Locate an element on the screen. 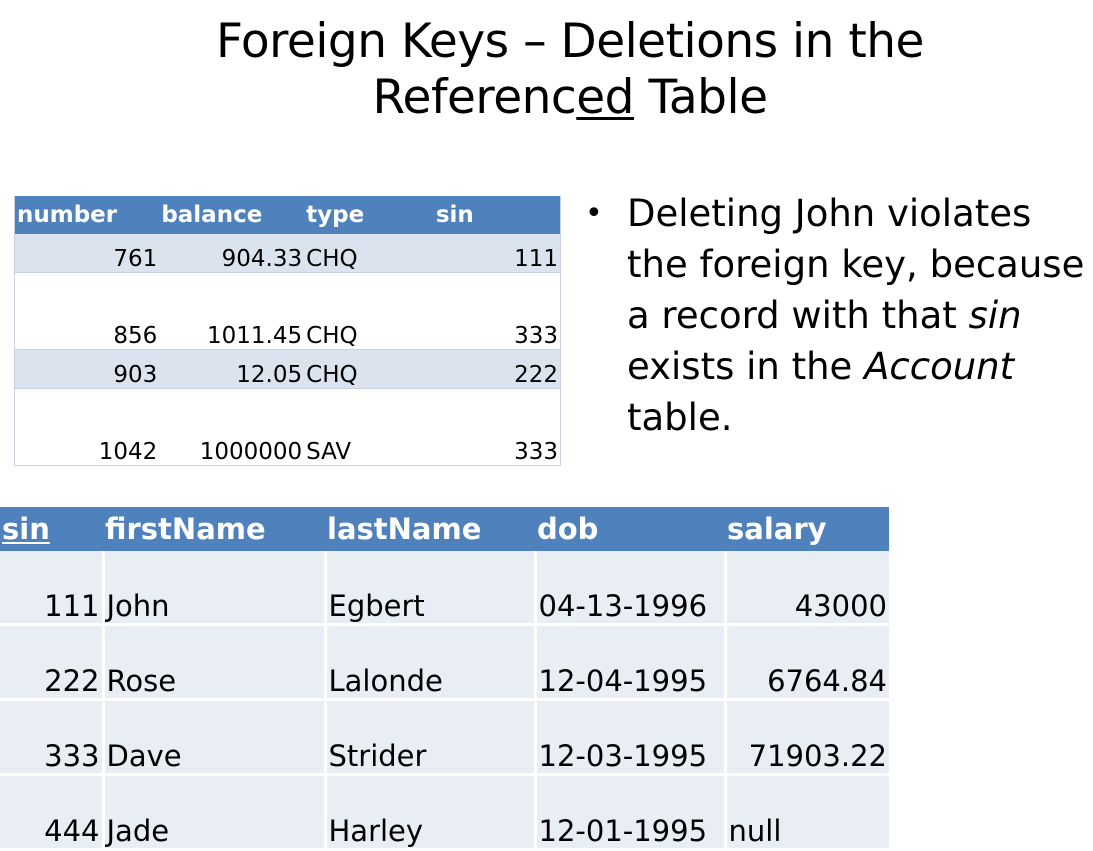 The height and width of the screenshot is (851, 1093). table-row: 761 904.33 CHQ 111 is located at coordinates (287, 253).